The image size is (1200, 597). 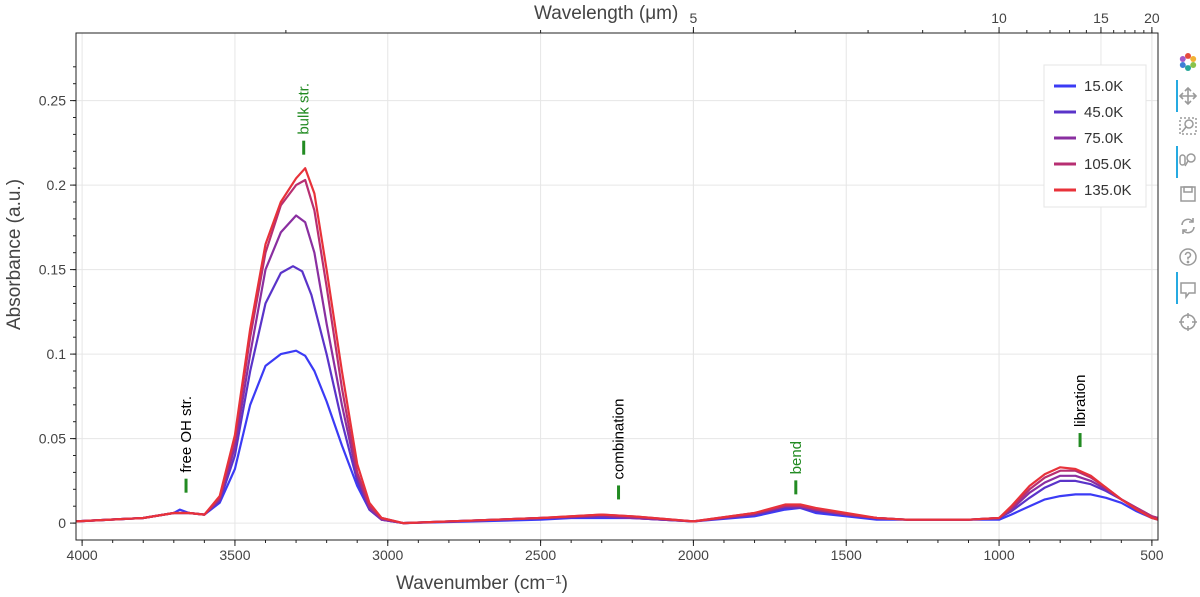 What do you see at coordinates (693, 555) in the screenshot?
I see `x-tick-label: 2000` at bounding box center [693, 555].